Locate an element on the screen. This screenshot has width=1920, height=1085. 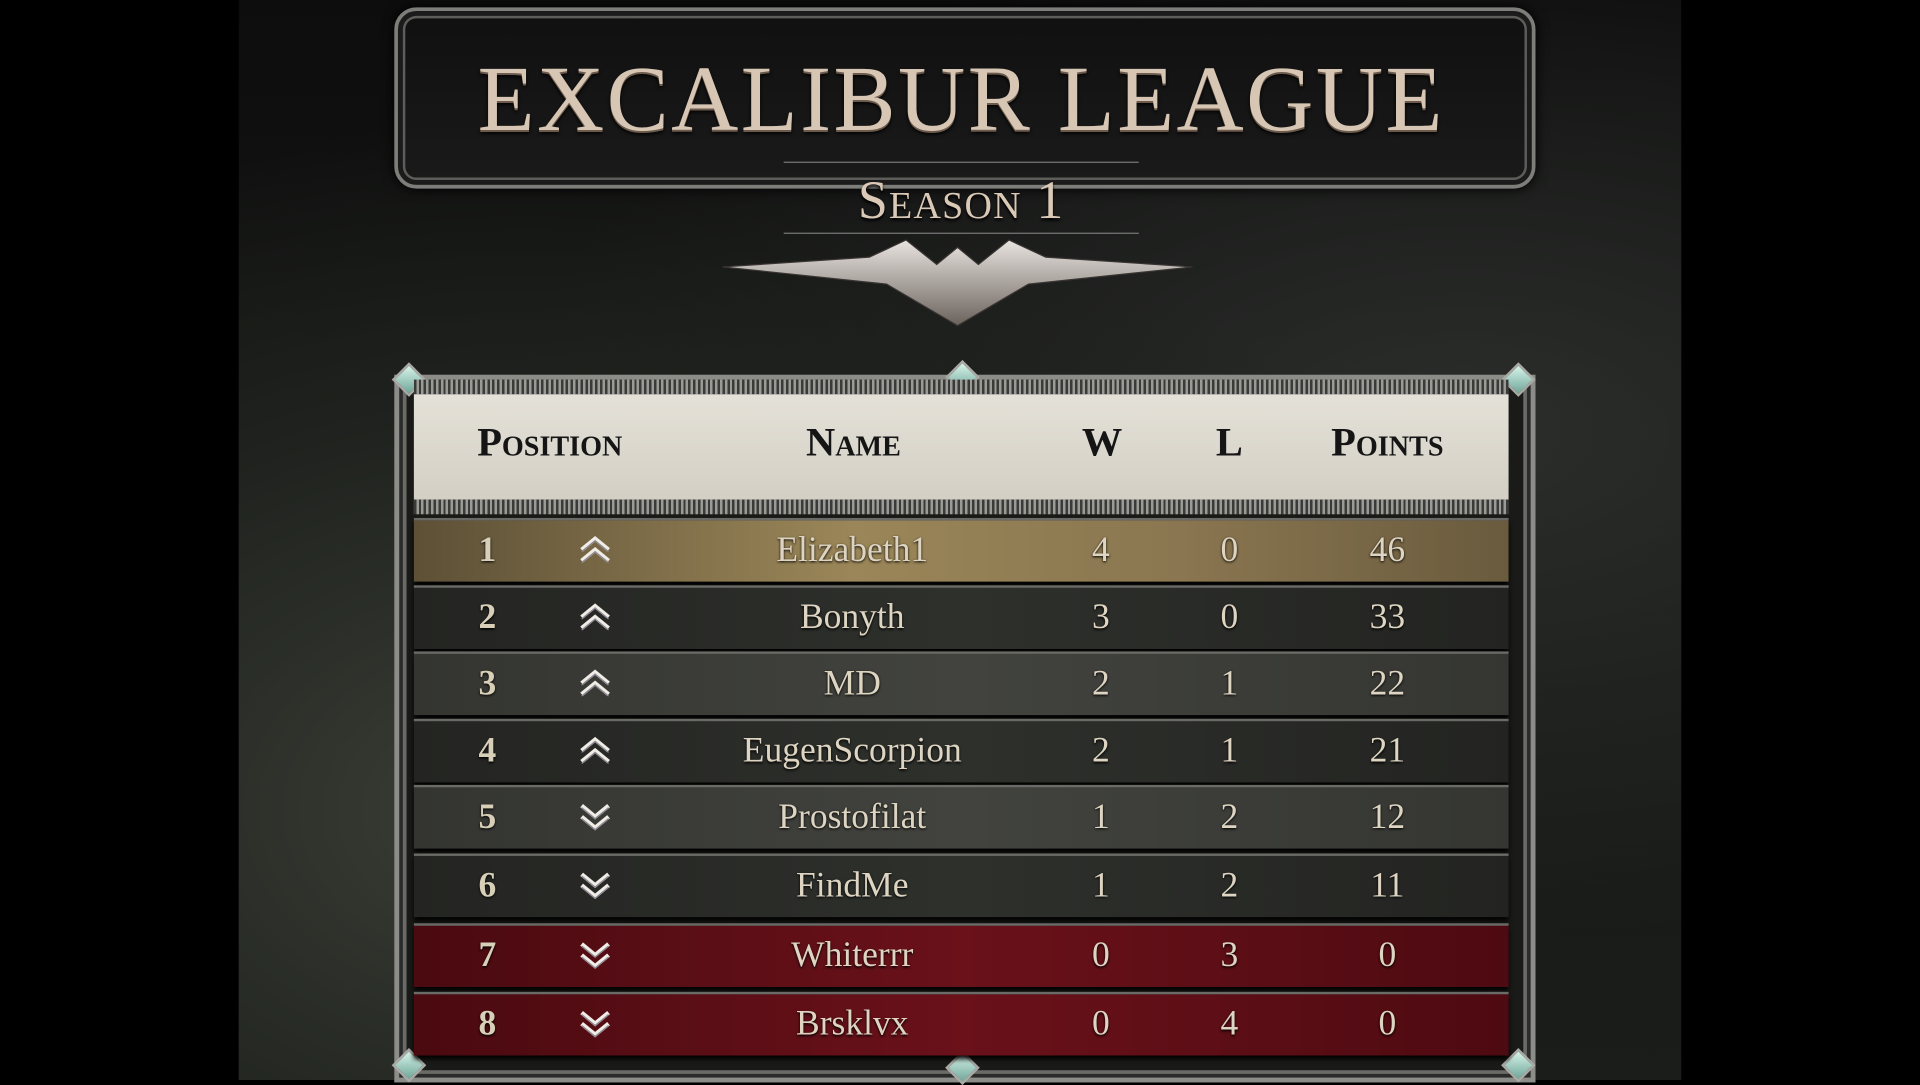
points-cell: 46 is located at coordinates (1387, 550).